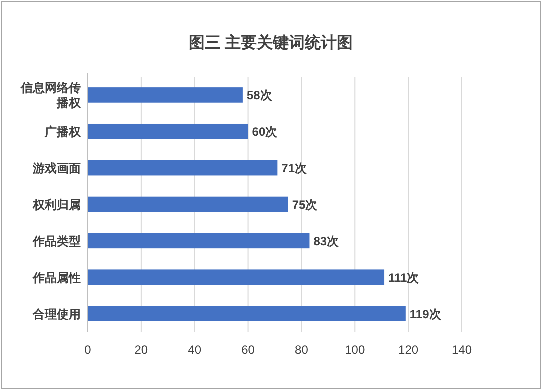 The height and width of the screenshot is (390, 542). Describe the element at coordinates (88, 350) in the screenshot. I see `x-tick-label: 0` at that location.